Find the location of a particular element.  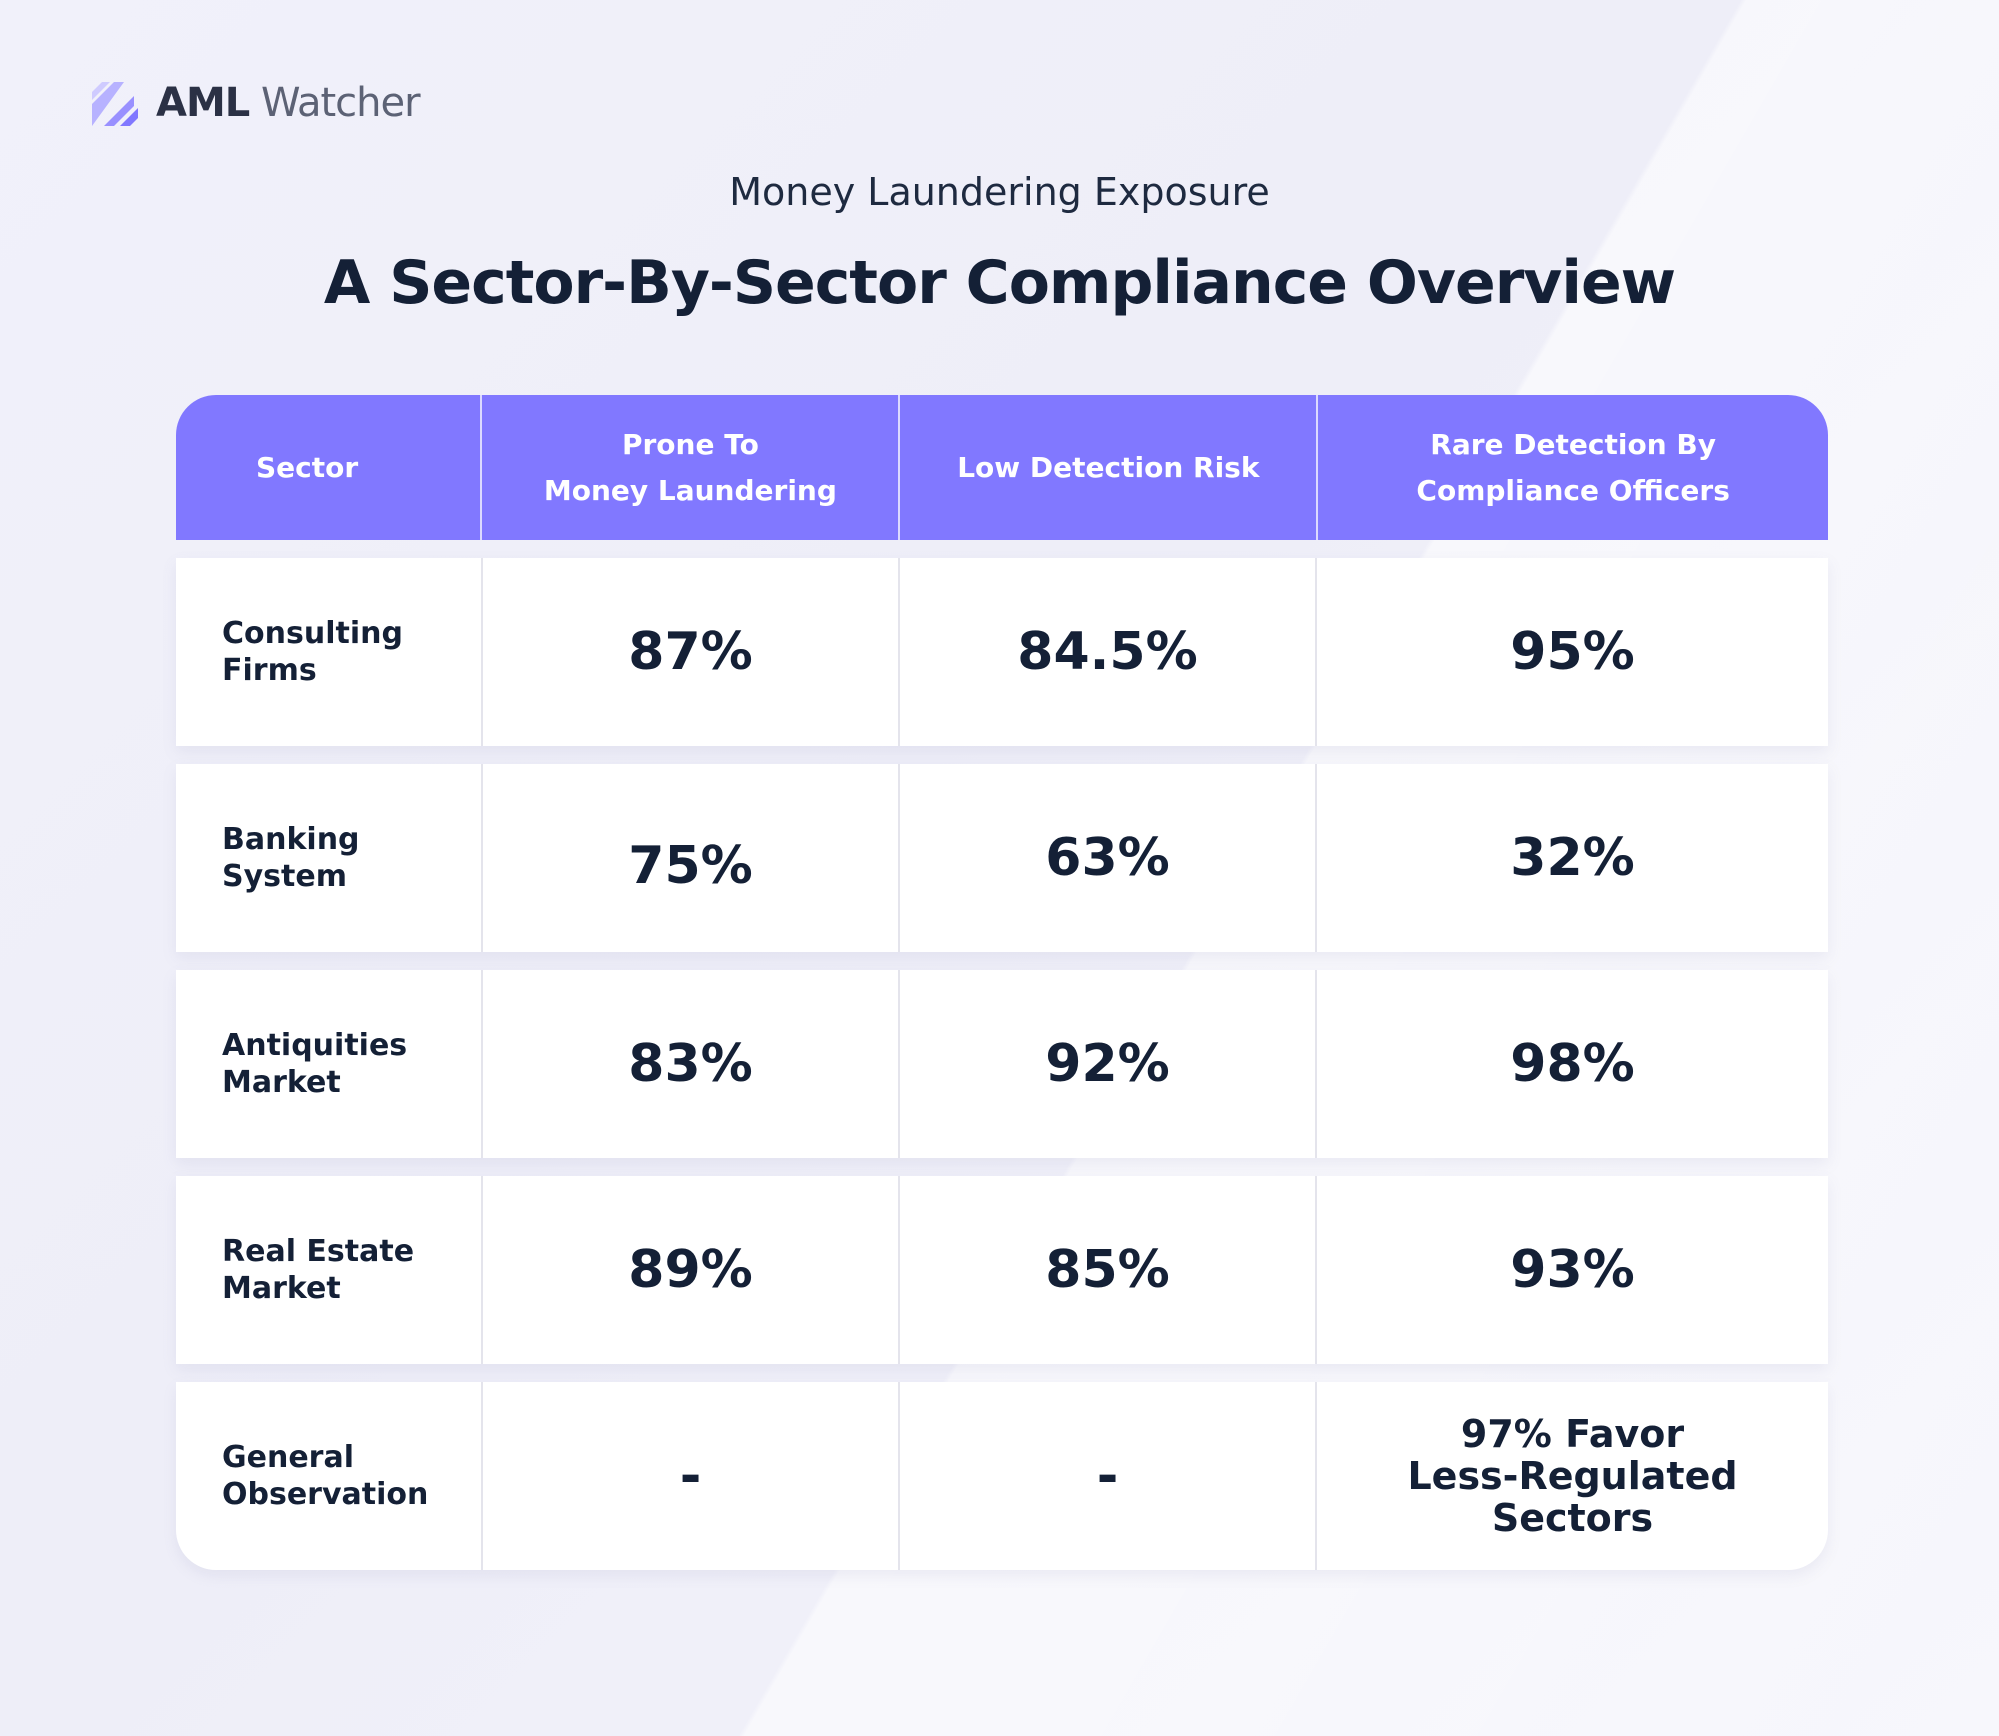

rare-value: 32% is located at coordinates (1572, 858).